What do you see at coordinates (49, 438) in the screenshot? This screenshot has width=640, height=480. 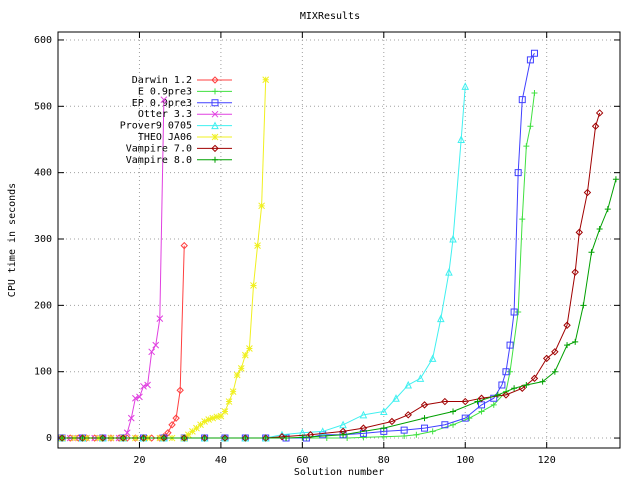 I see `y-tick-label: 0` at bounding box center [49, 438].